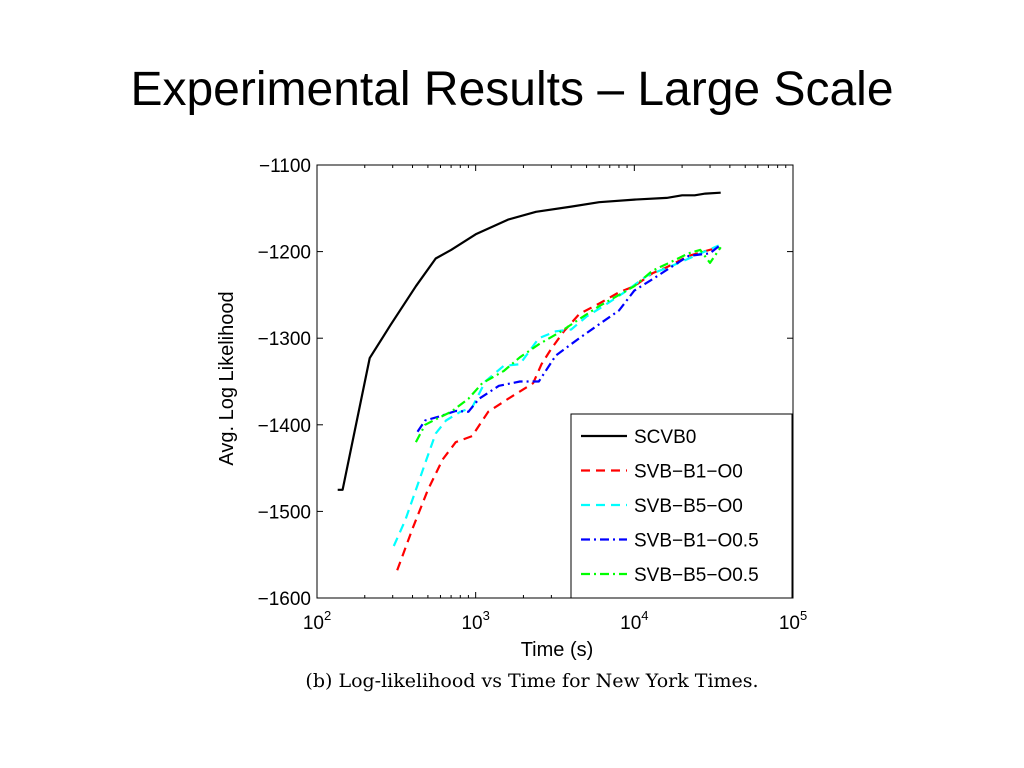 Image resolution: width=1024 pixels, height=768 pixels. I want to click on legend-entry-label: SVB−B5−O0.5, so click(696, 575).